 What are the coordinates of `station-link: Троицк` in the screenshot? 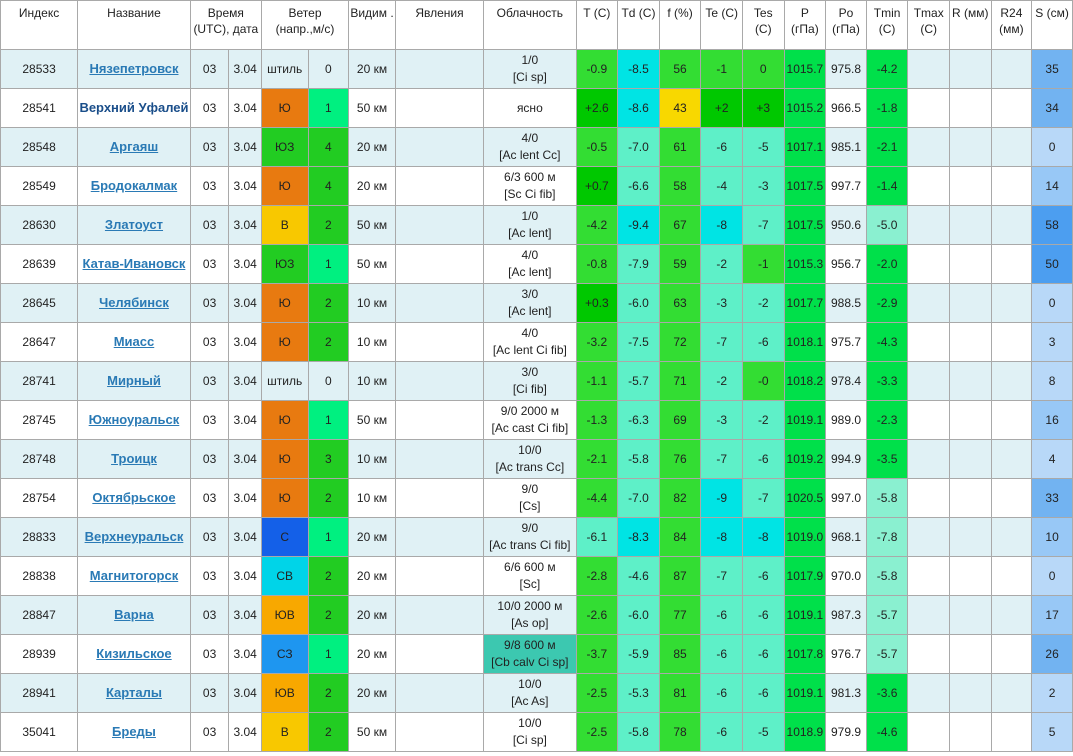 It's located at (134, 458).